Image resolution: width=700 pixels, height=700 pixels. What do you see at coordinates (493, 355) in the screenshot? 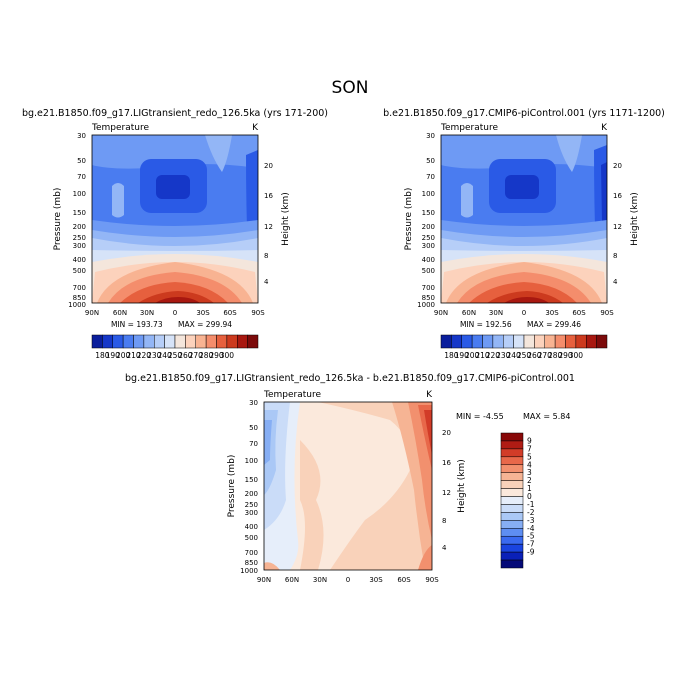
I see `colorbar-label: 220` at bounding box center [493, 355].